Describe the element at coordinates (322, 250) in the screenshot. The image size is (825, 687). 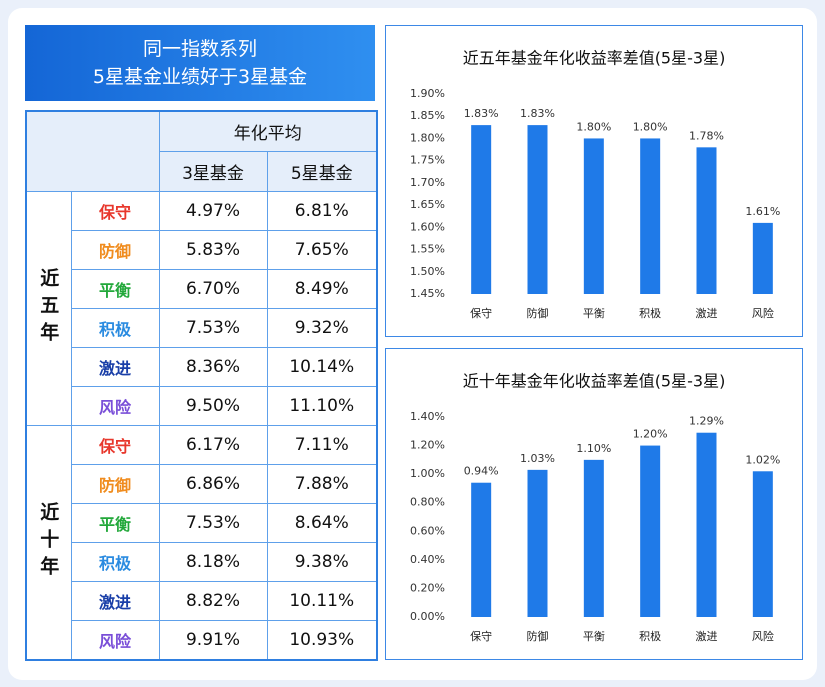
I see `value-cell: 7.65%` at that location.